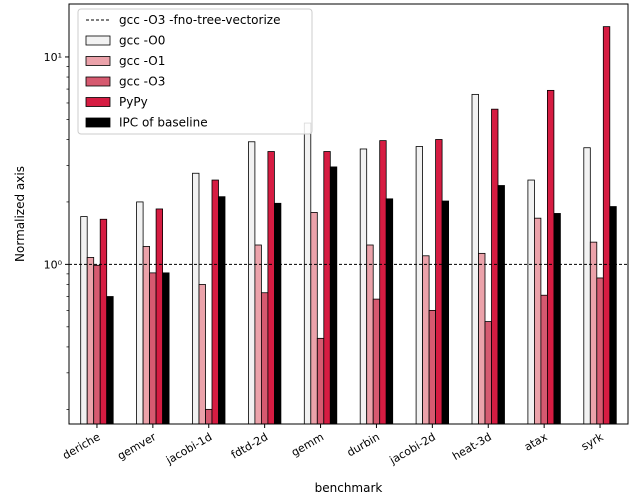  I want to click on bar-gcc-o1-jacobi-1d, so click(202, 354).